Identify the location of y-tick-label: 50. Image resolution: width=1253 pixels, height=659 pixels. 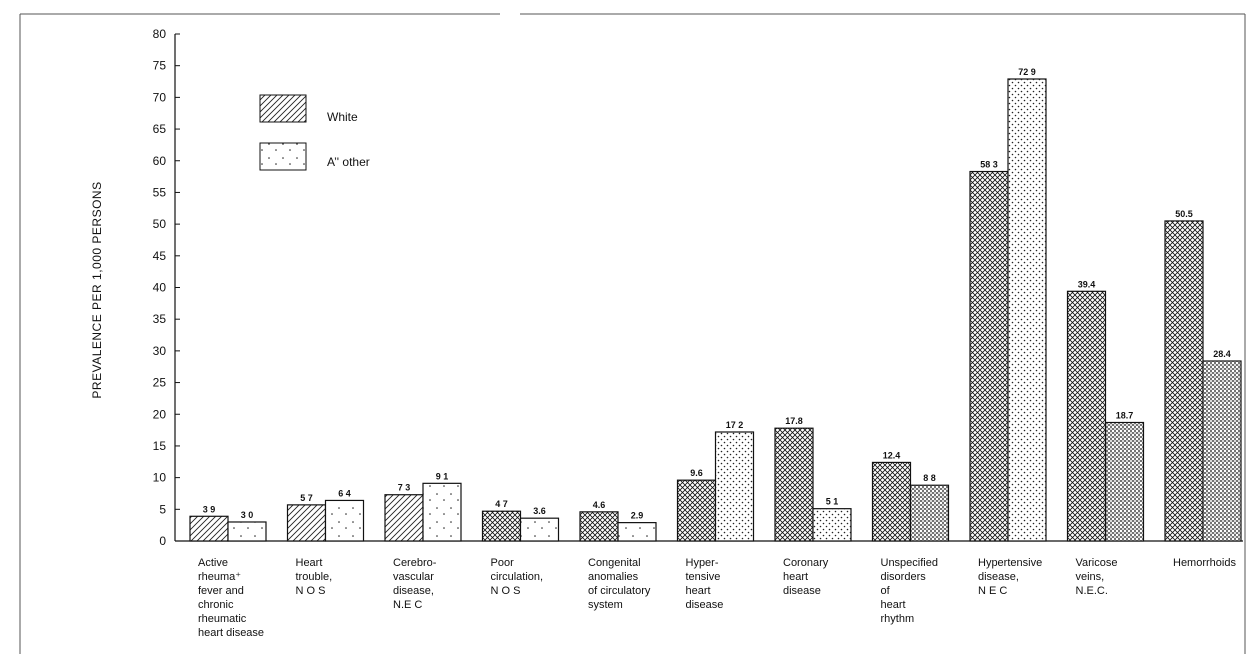
(160, 224).